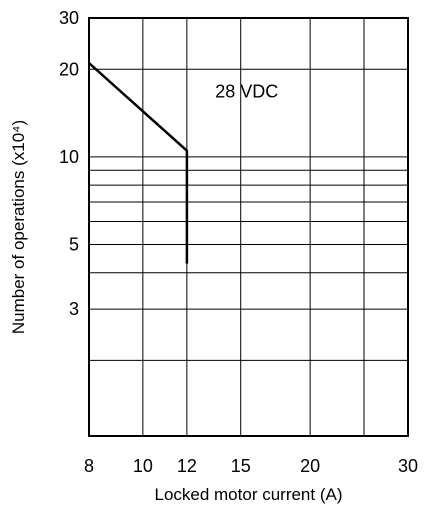 The image size is (426, 510). I want to click on annotation-label: 28 VDC, so click(246, 91).